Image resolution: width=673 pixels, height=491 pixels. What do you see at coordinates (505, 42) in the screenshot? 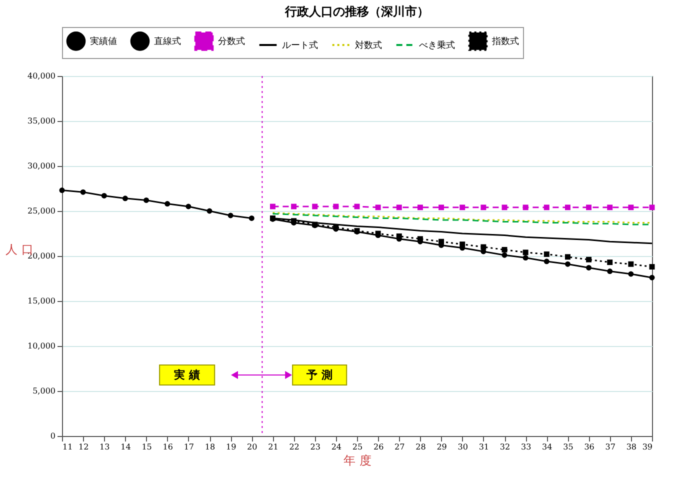
I see `legend-label: 指数式` at bounding box center [505, 42].